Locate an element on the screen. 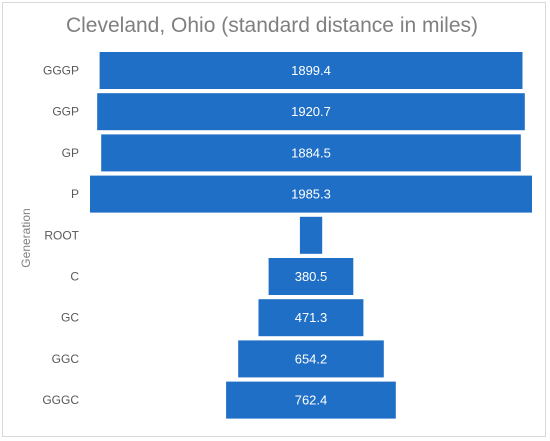  bar-ggc is located at coordinates (311, 359).